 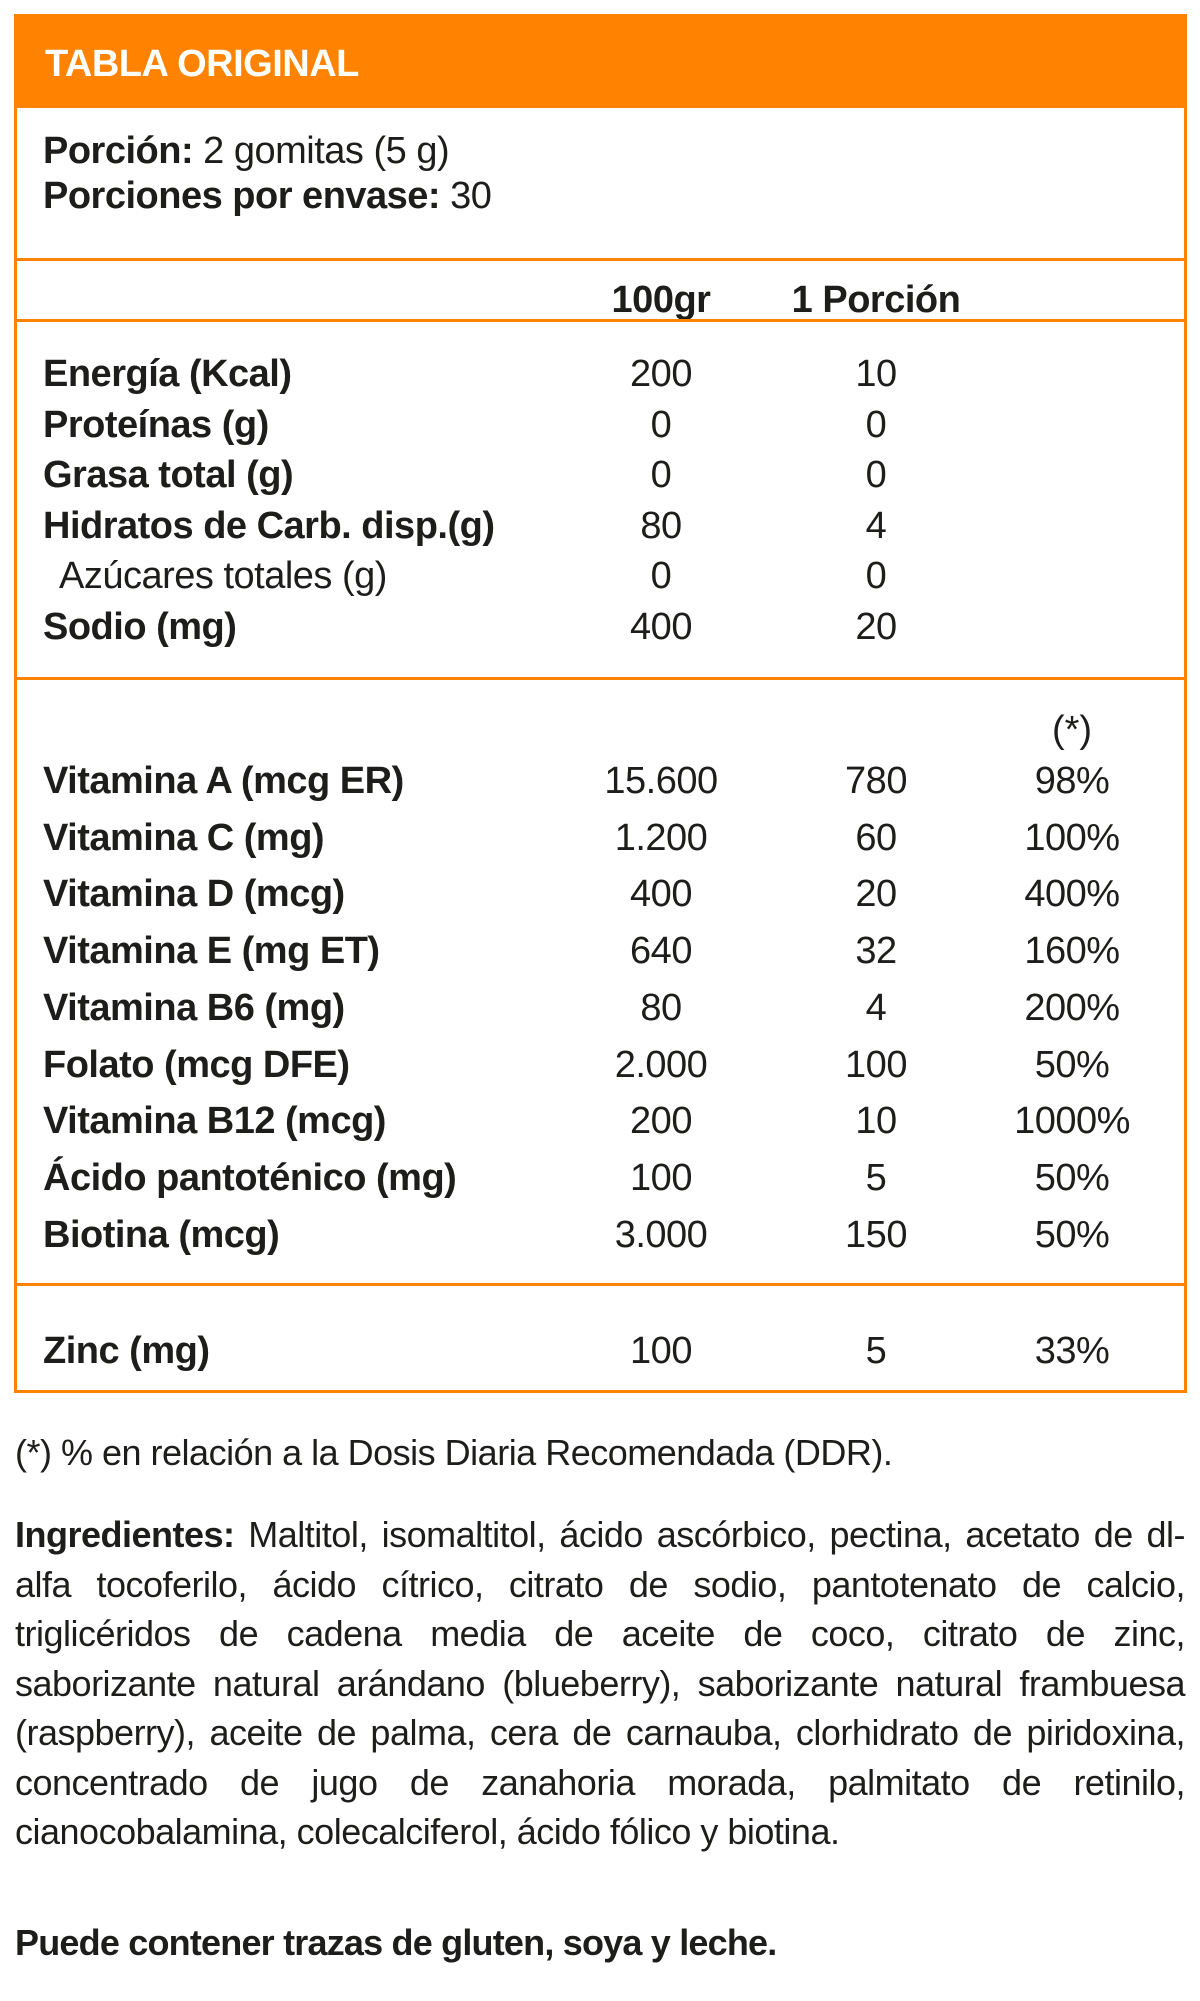 What do you see at coordinates (600, 842) in the screenshot?
I see `table-row: Vitamina C (mg) 1.200 60 100%` at bounding box center [600, 842].